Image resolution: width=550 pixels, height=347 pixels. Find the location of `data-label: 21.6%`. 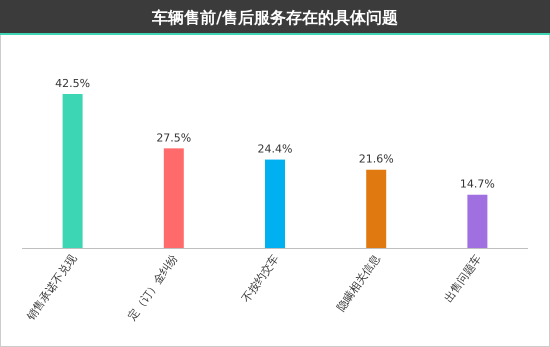

data-label: 21.6% is located at coordinates (376, 159).